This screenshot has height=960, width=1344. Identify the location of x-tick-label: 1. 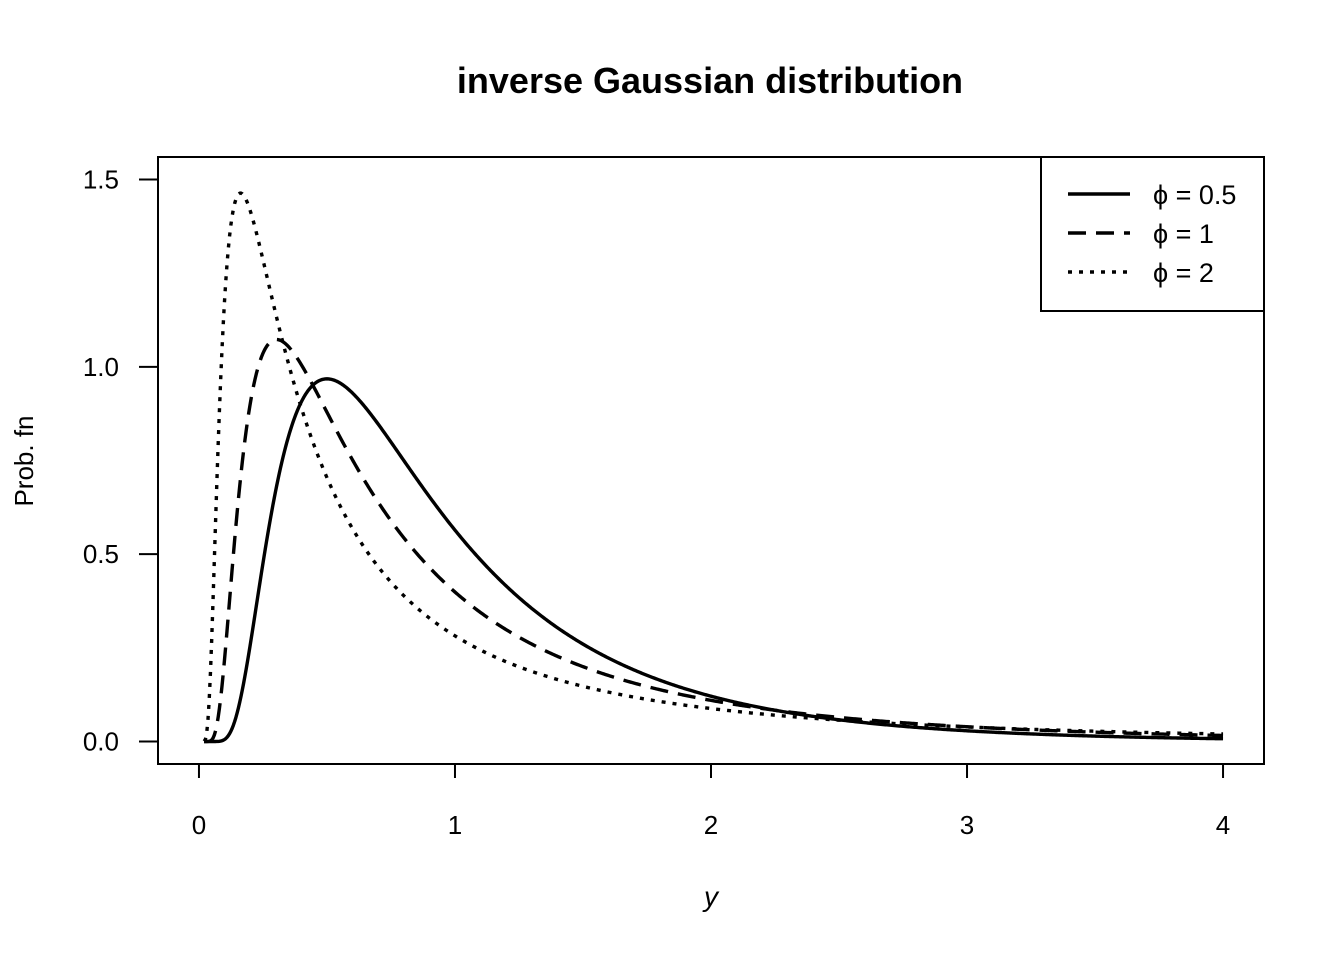
(455, 825).